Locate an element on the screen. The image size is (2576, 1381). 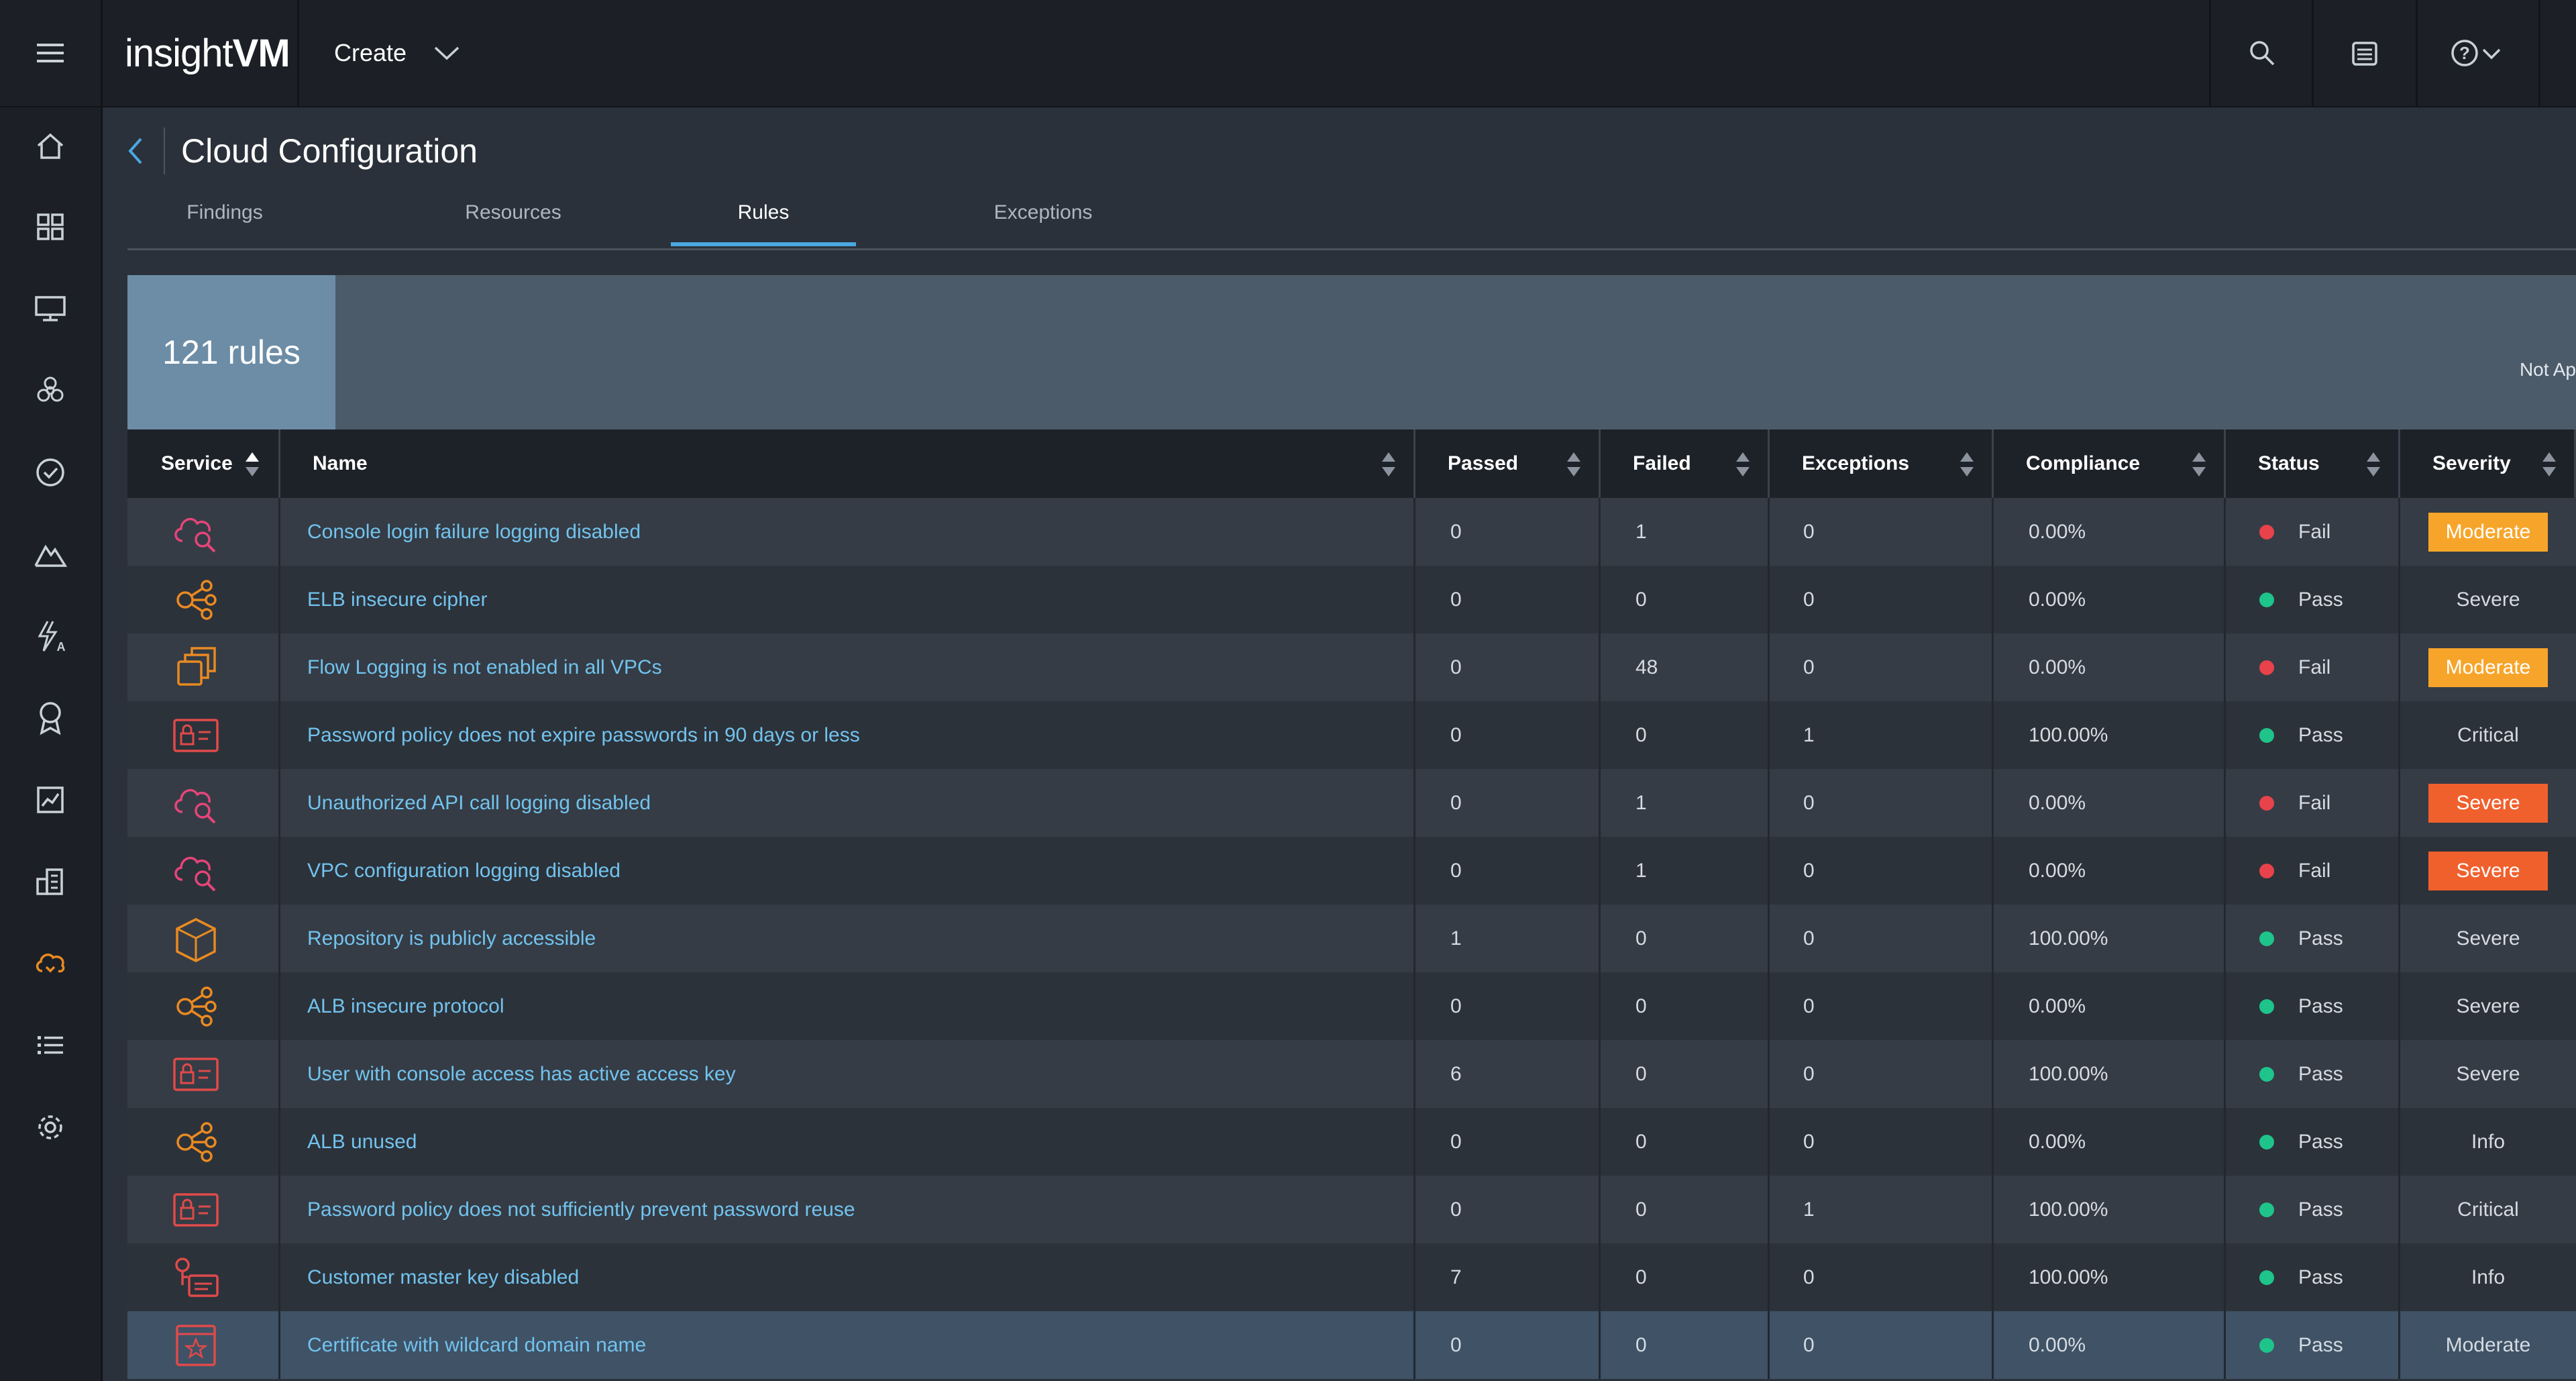
column-header-severity: Severity is located at coordinates (2488, 463).